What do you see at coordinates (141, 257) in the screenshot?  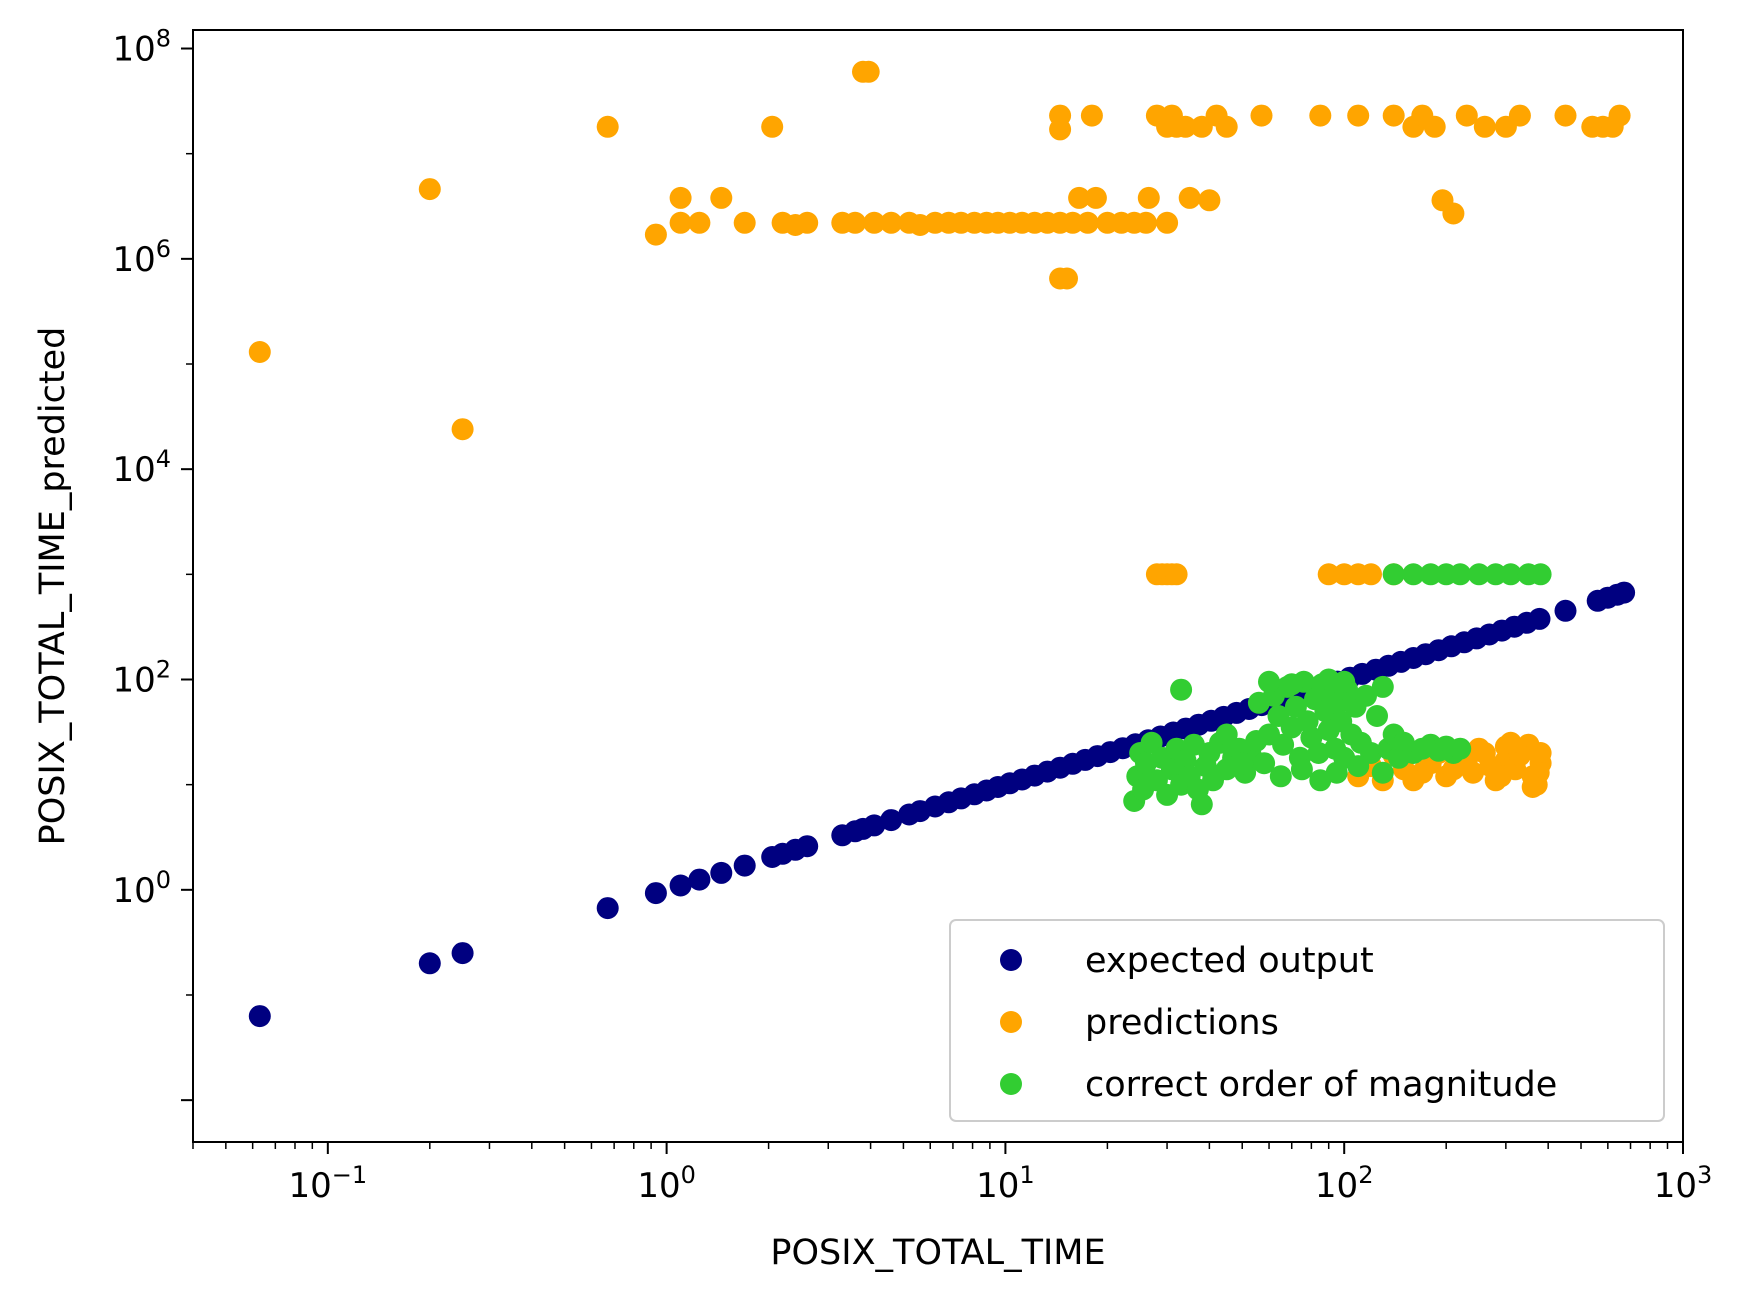 I see `y-tick-label: 10⁶` at bounding box center [141, 257].